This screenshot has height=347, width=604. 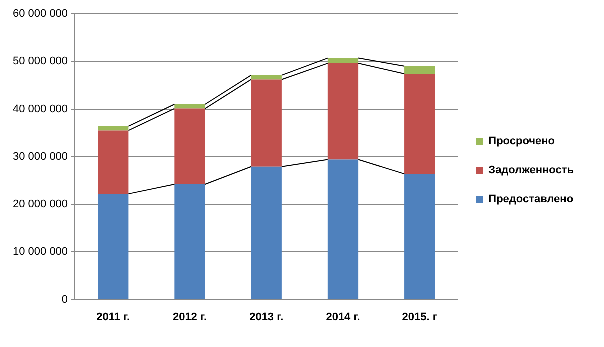 What do you see at coordinates (343, 317) in the screenshot?
I see `x-tick-label: 2014 г.` at bounding box center [343, 317].